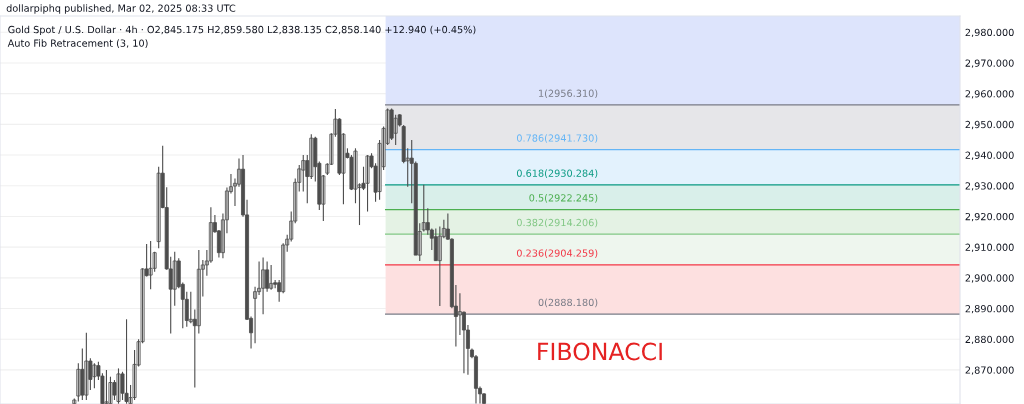  I want to click on y-tick-label: 2,930.000, so click(989, 186).